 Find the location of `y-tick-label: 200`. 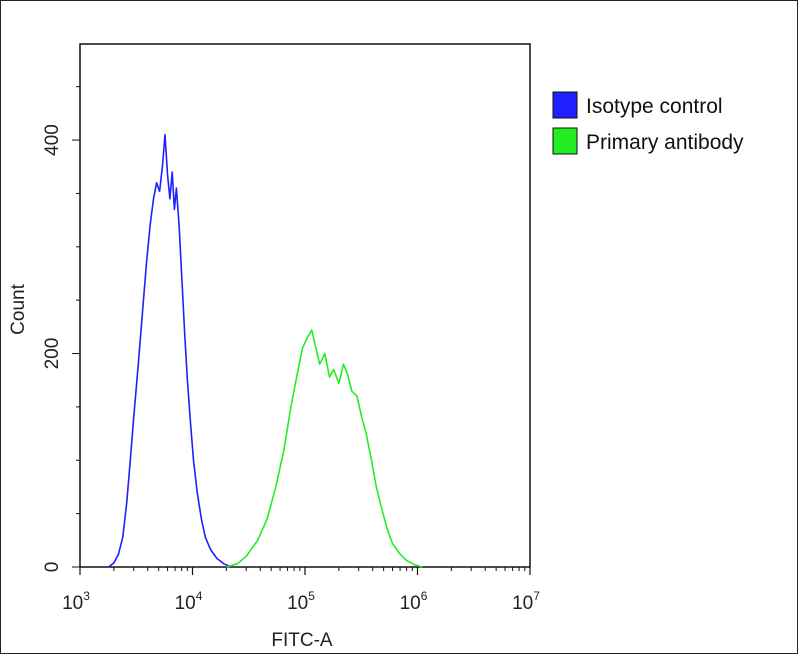

y-tick-label: 200 is located at coordinates (52, 354).